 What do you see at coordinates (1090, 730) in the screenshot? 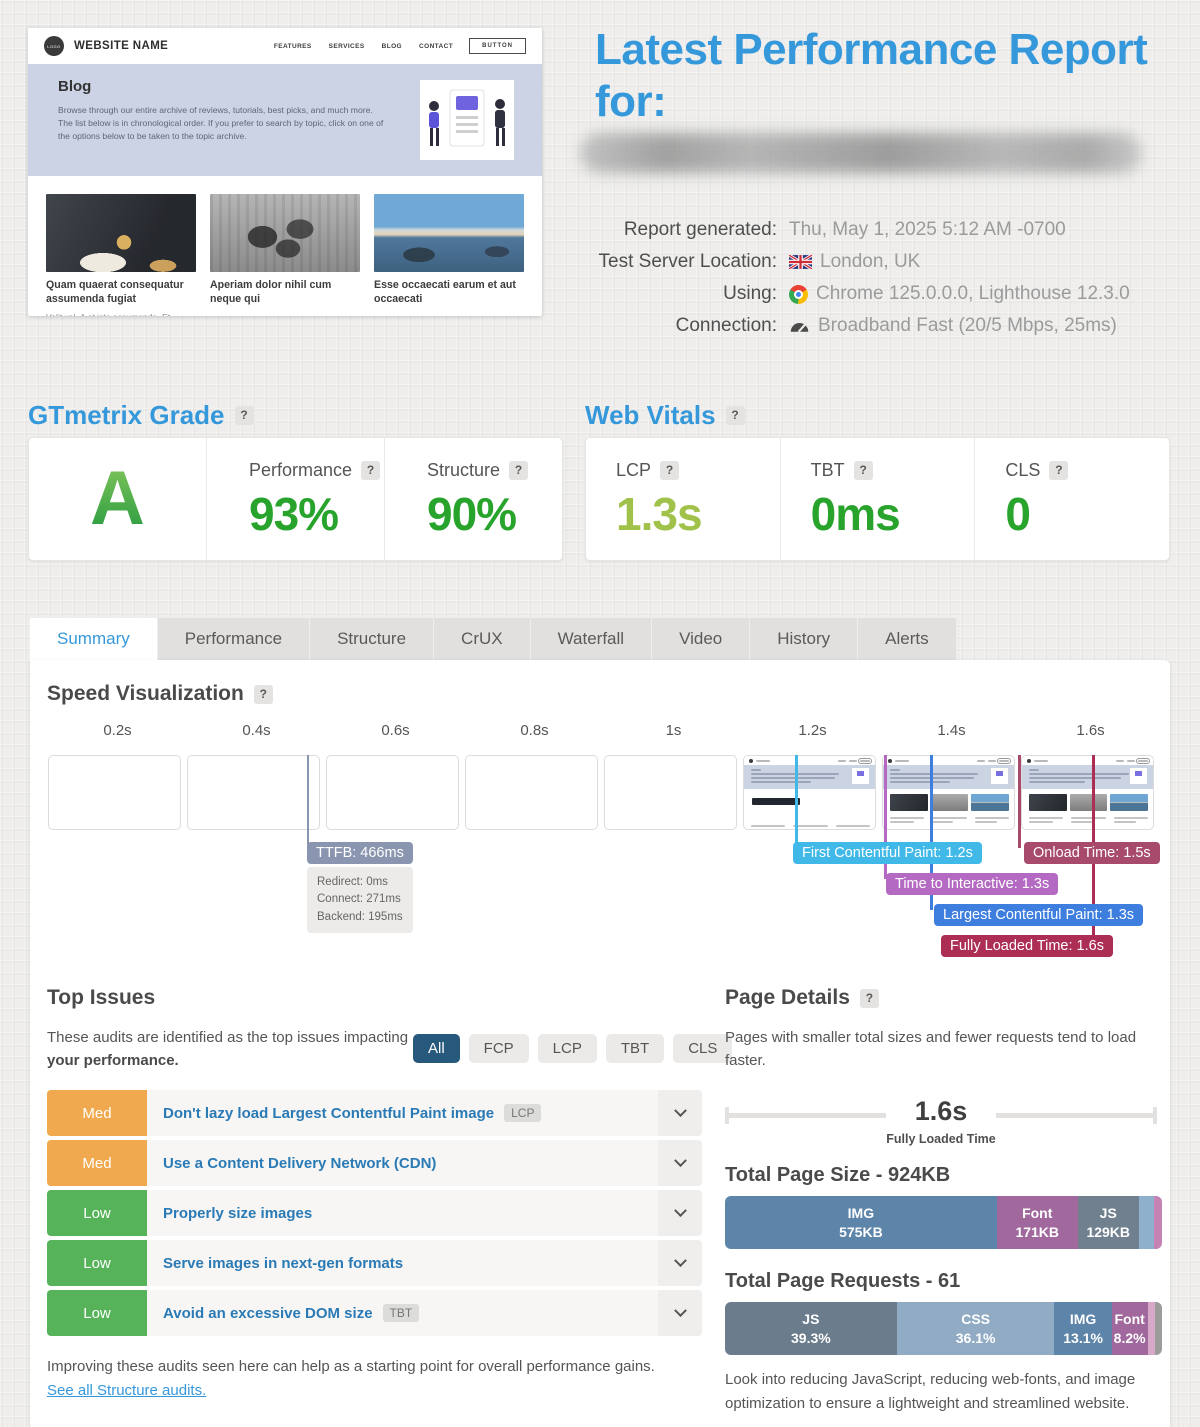
I see `time-label: 1.6s` at bounding box center [1090, 730].